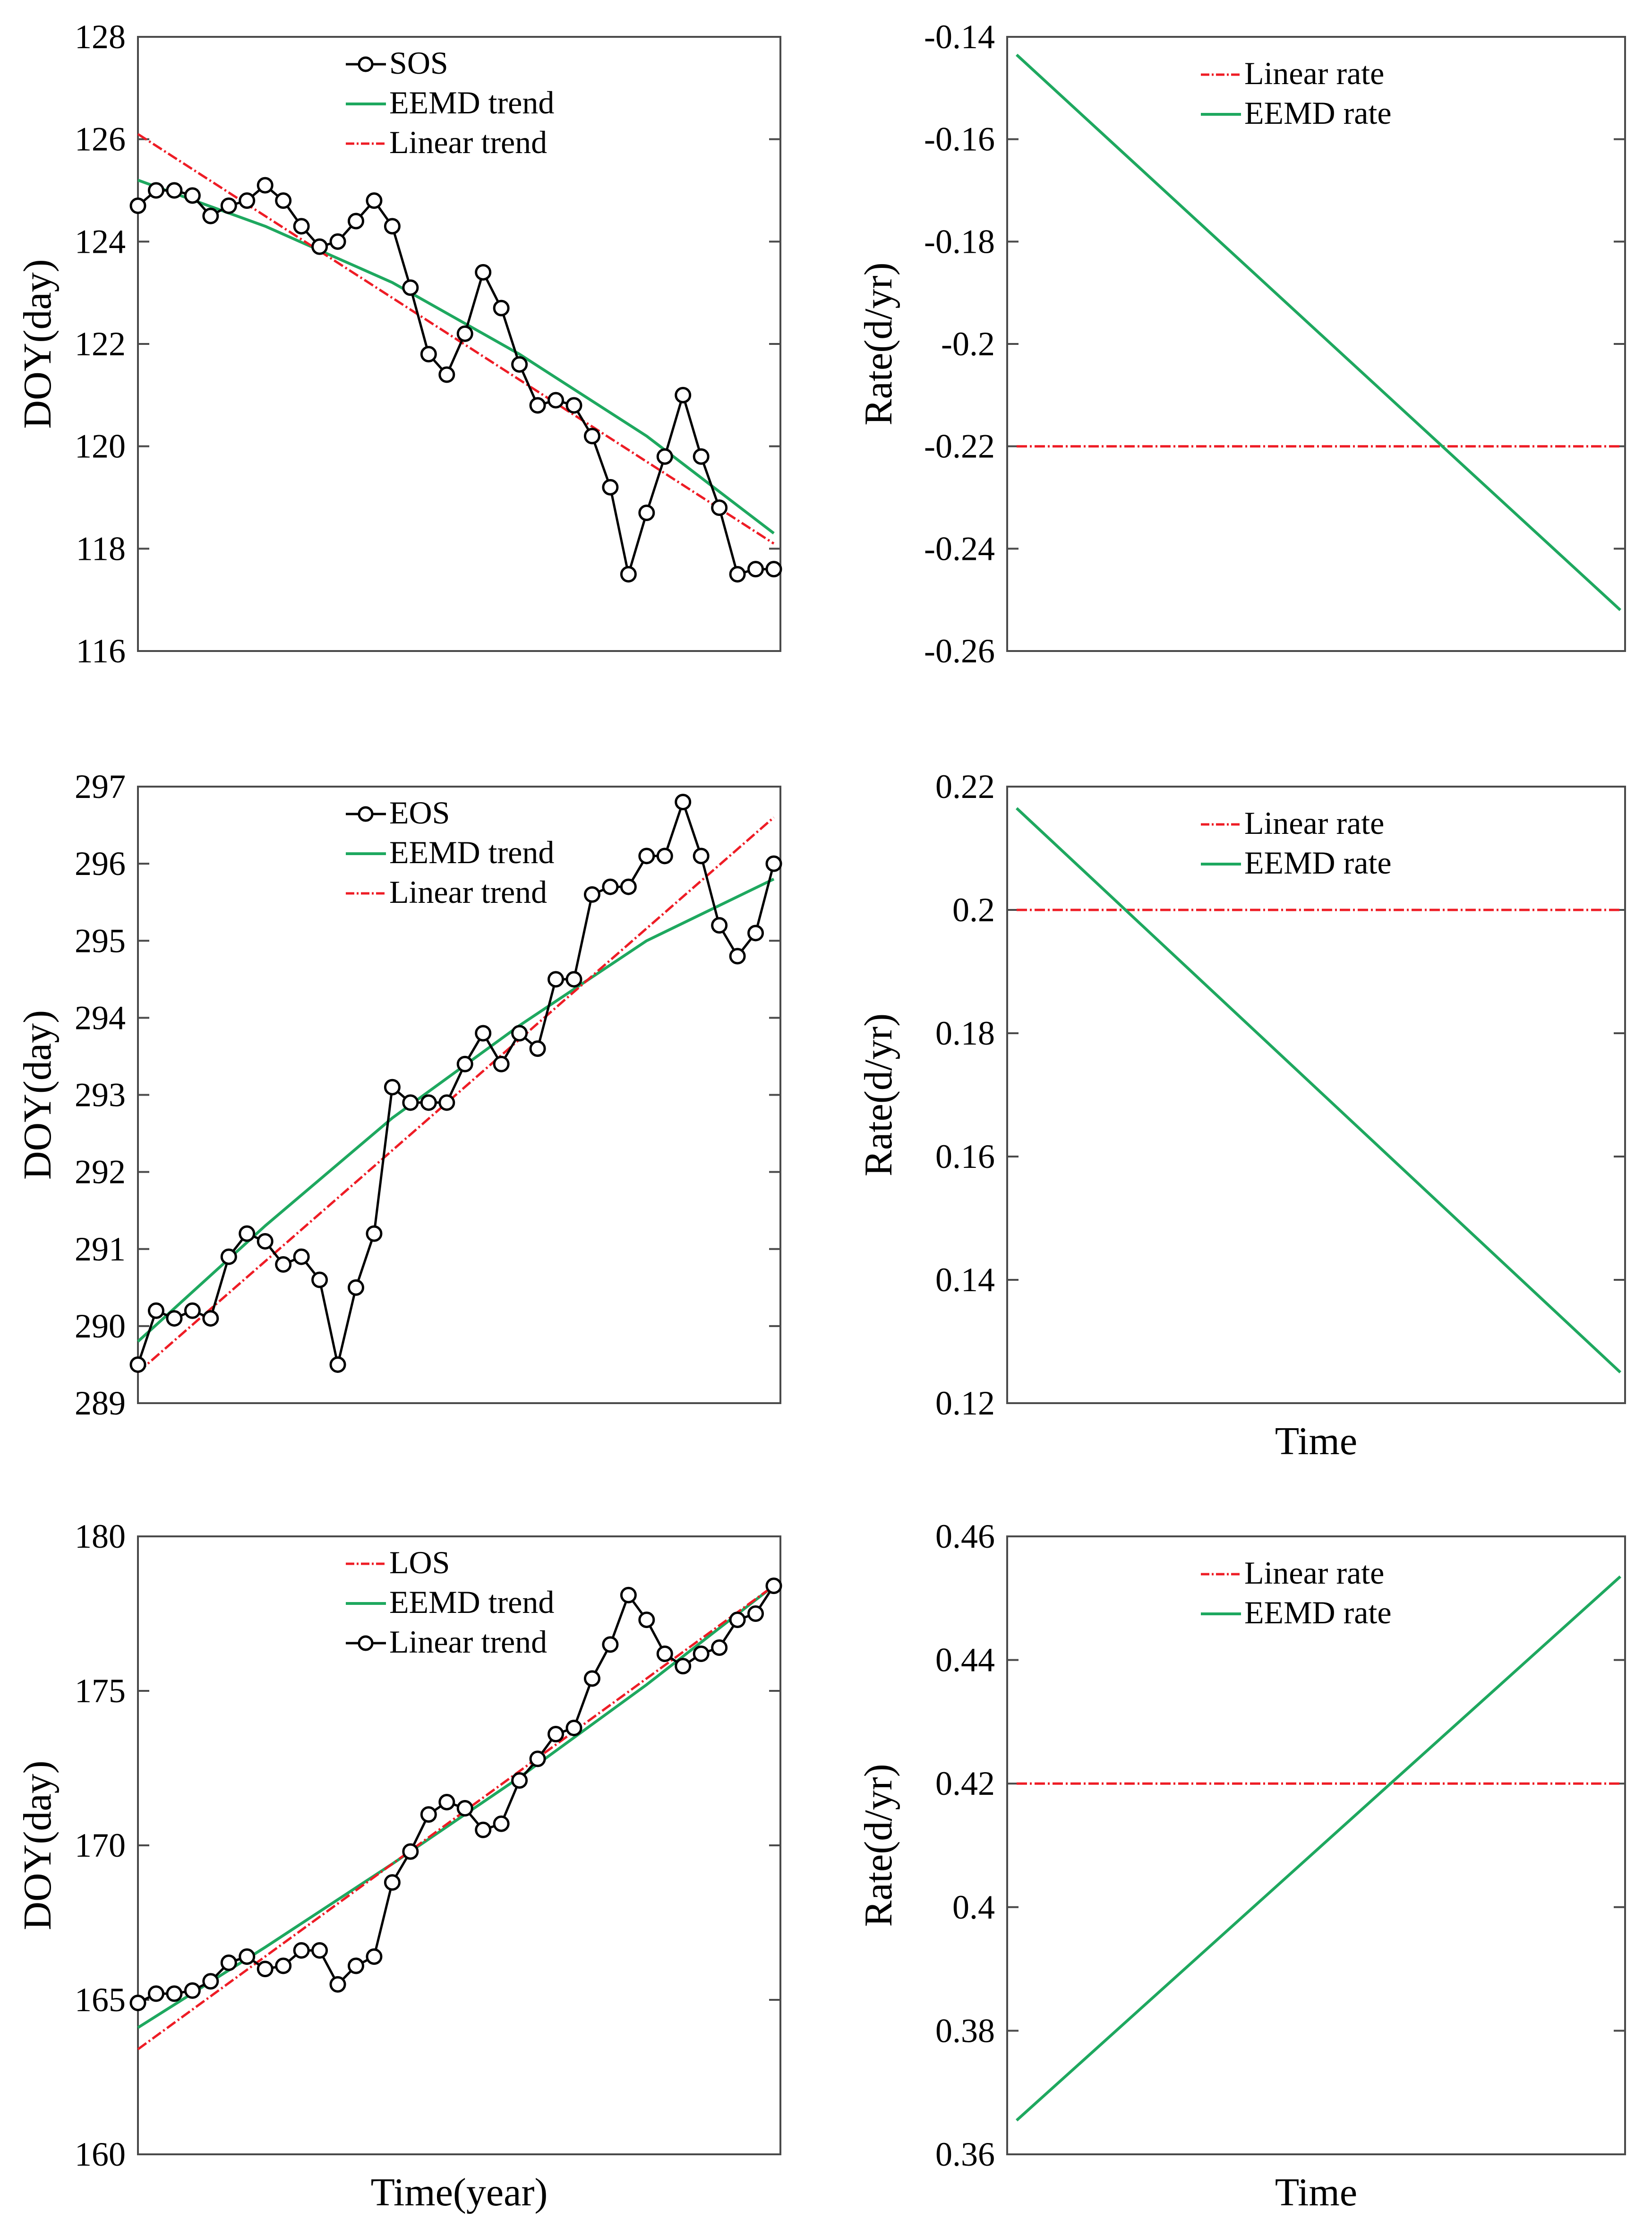  What do you see at coordinates (101, 344) in the screenshot?
I see `y-tick-label: 122` at bounding box center [101, 344].